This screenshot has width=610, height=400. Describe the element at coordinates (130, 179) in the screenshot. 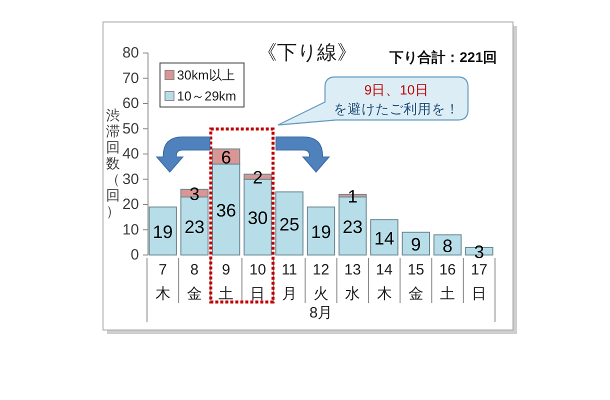

I see `y-tick-label: 30` at that location.